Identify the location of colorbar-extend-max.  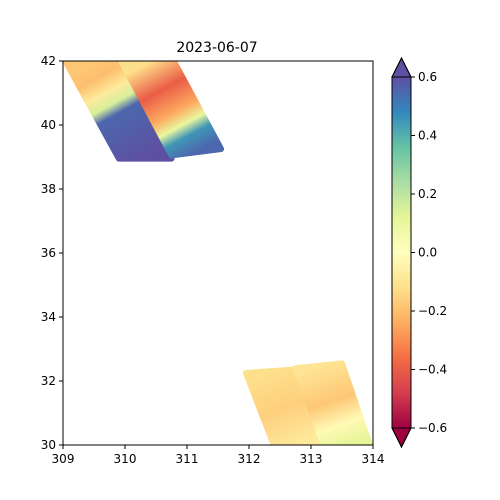
(401, 67).